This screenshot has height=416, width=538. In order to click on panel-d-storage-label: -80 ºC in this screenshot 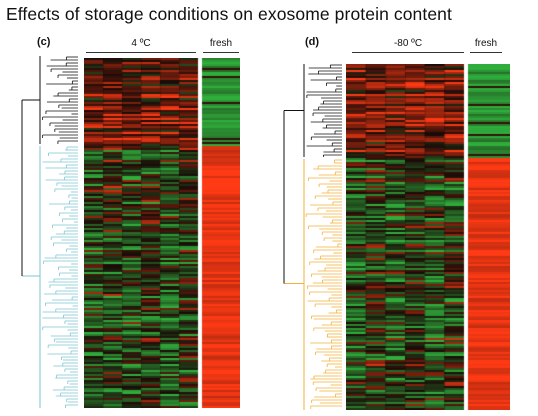, I will do `click(408, 43)`.